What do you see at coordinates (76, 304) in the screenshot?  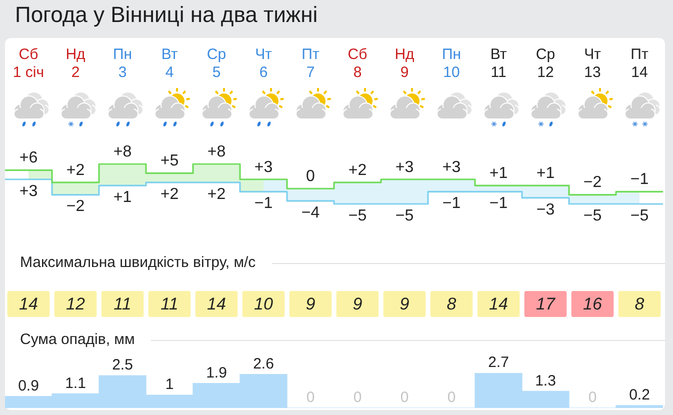 I see `data-label: 12` at bounding box center [76, 304].